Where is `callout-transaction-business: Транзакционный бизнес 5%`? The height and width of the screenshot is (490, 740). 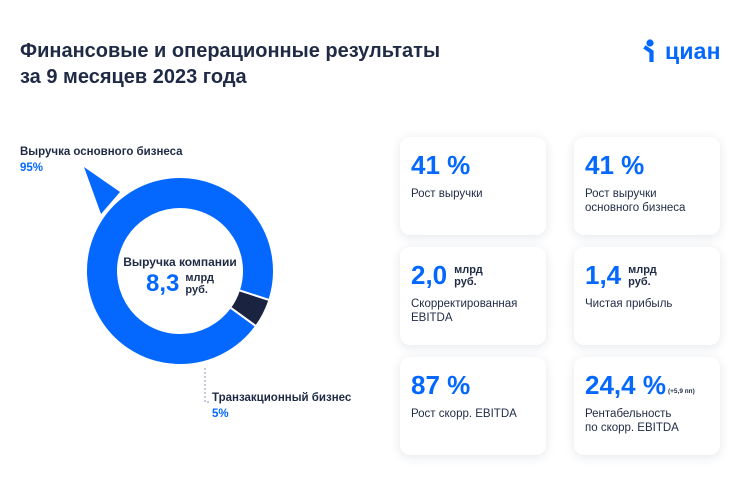 callout-transaction-business: Транзакционный бизнес 5% is located at coordinates (281, 406).